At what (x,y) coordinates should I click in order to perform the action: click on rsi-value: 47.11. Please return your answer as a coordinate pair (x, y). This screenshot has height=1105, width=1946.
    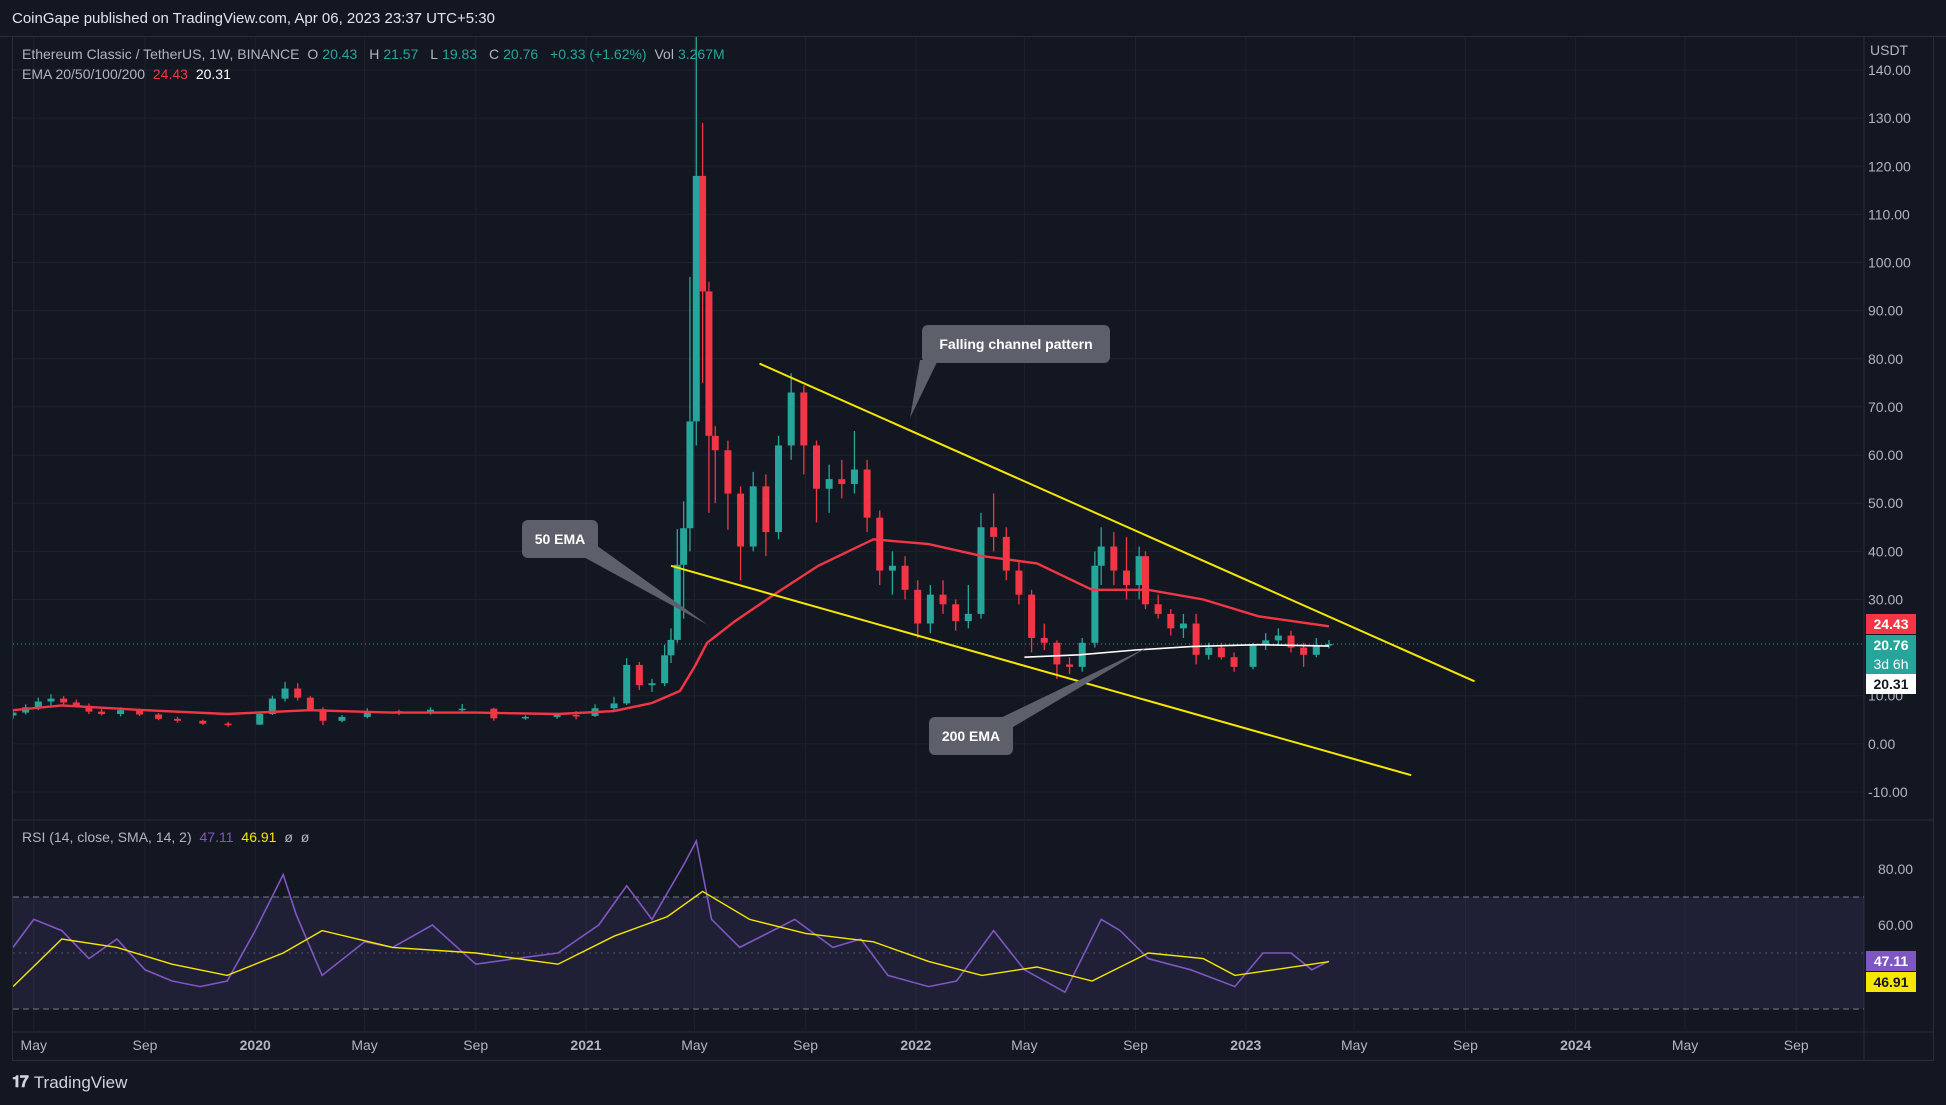
    Looking at the image, I should click on (216, 837).